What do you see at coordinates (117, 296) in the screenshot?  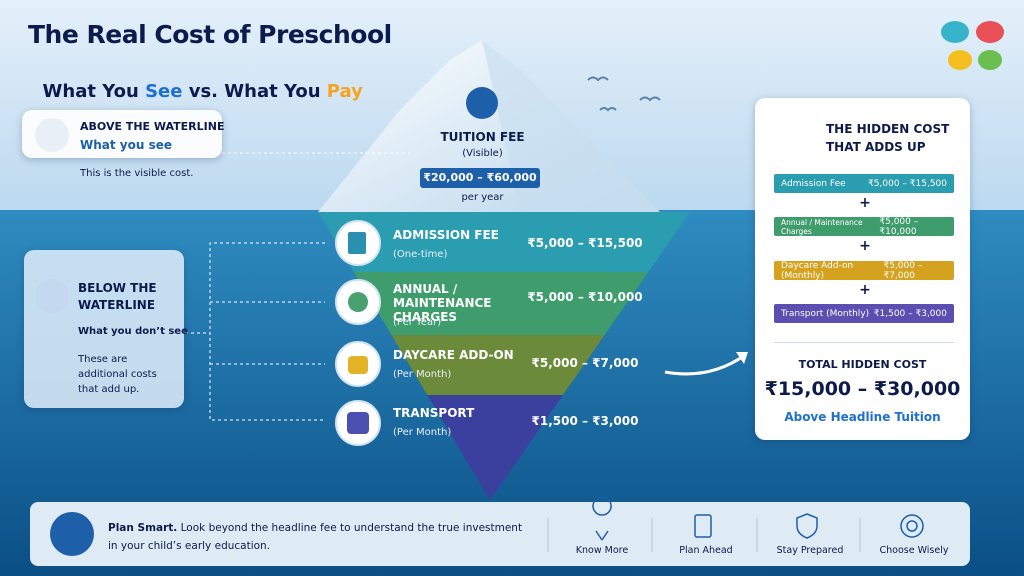 I see `below-heading: BELOW THE WATERLINE` at bounding box center [117, 296].